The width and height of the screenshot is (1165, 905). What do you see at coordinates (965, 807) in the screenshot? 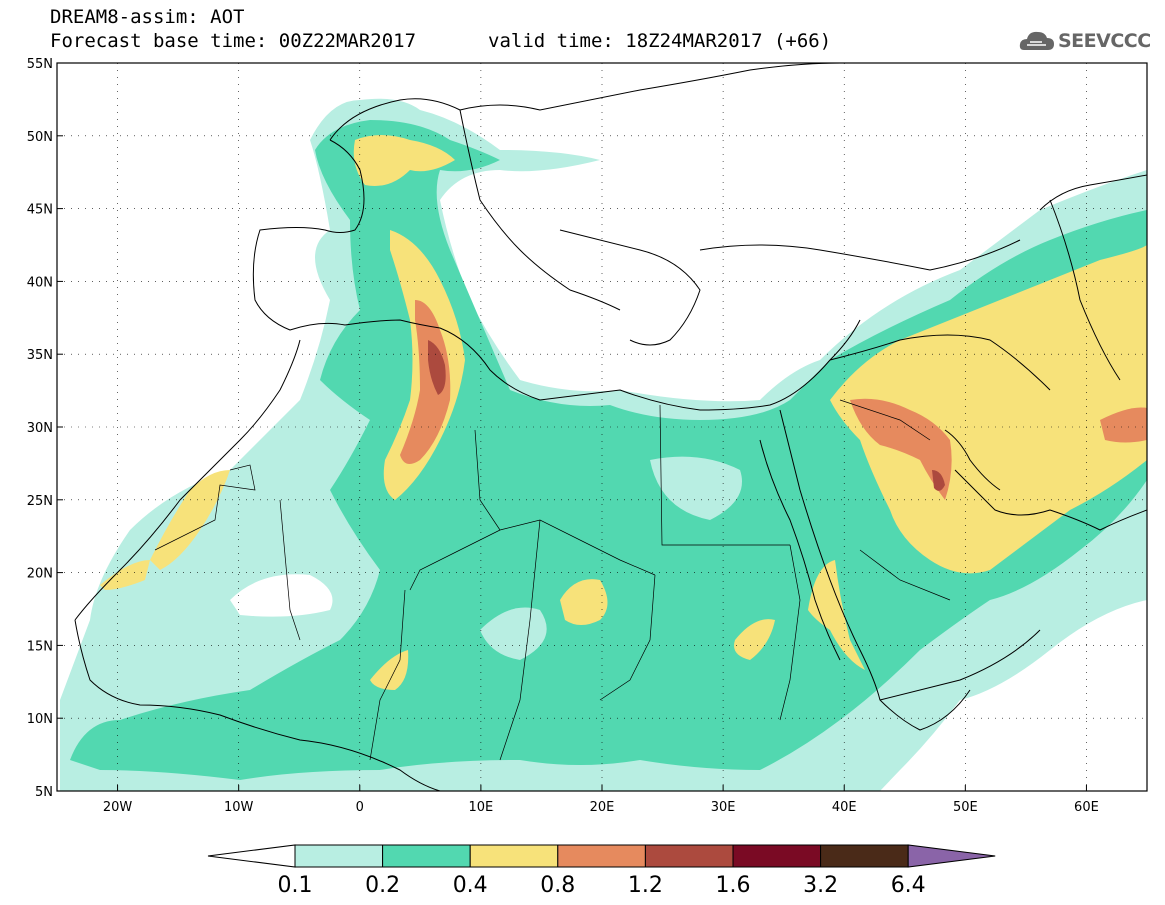
I see `lon-label: 50E` at bounding box center [965, 807].